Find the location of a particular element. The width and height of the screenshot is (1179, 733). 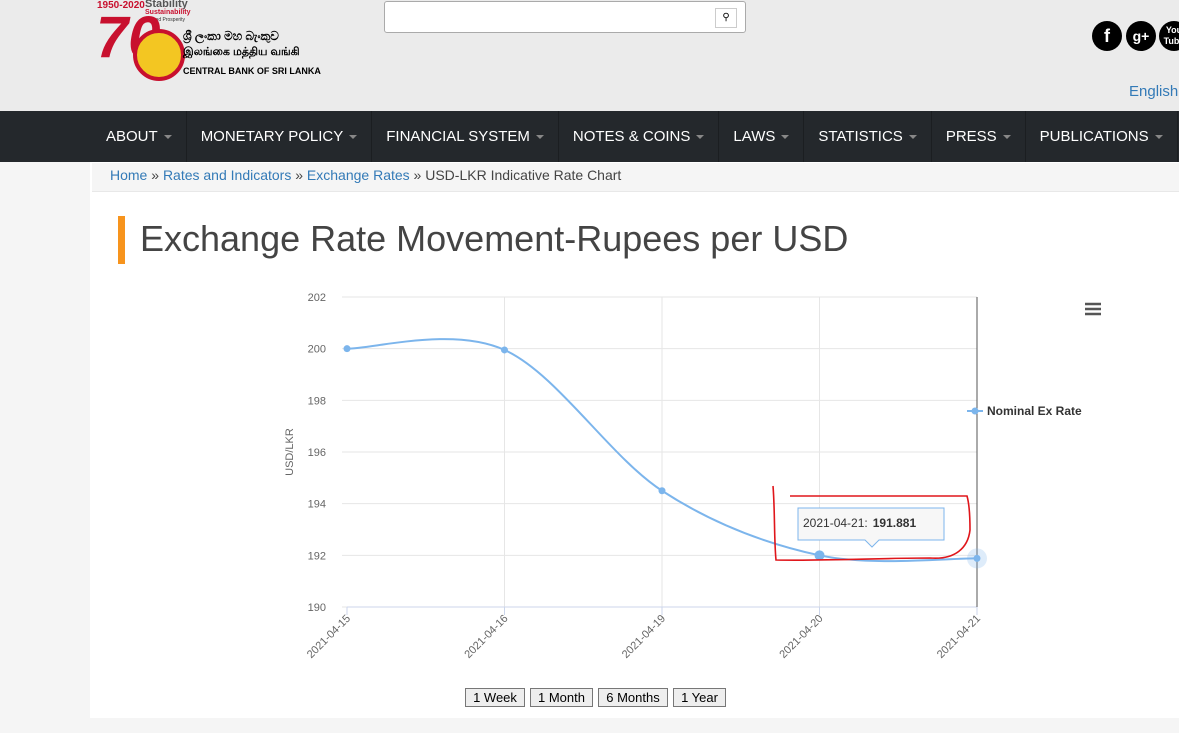

y-tick-label: 202 is located at coordinates (317, 298).